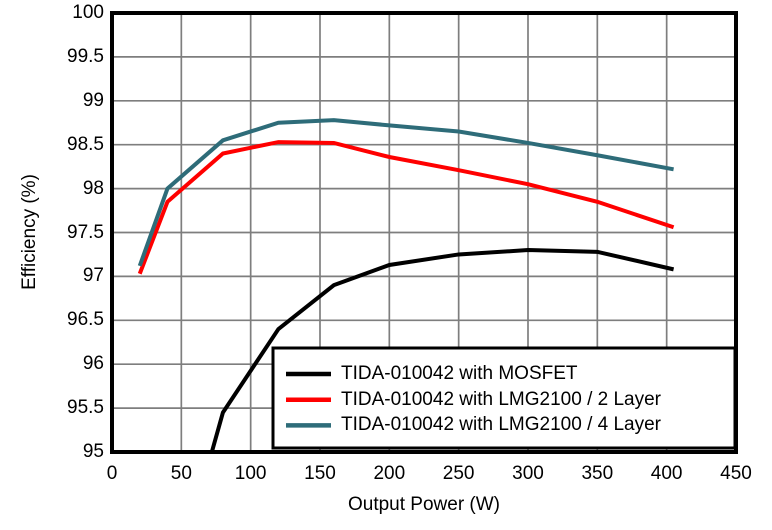 The height and width of the screenshot is (530, 772). What do you see at coordinates (85, 144) in the screenshot?
I see `y-tick-label: 98.5` at bounding box center [85, 144].